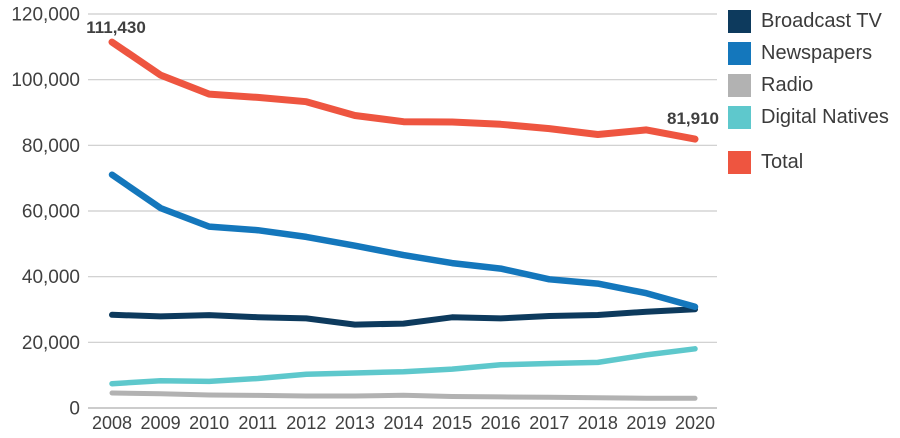 This screenshot has width=900, height=438. What do you see at coordinates (598, 423) in the screenshot?
I see `x-axis-tick-label: 2018` at bounding box center [598, 423].